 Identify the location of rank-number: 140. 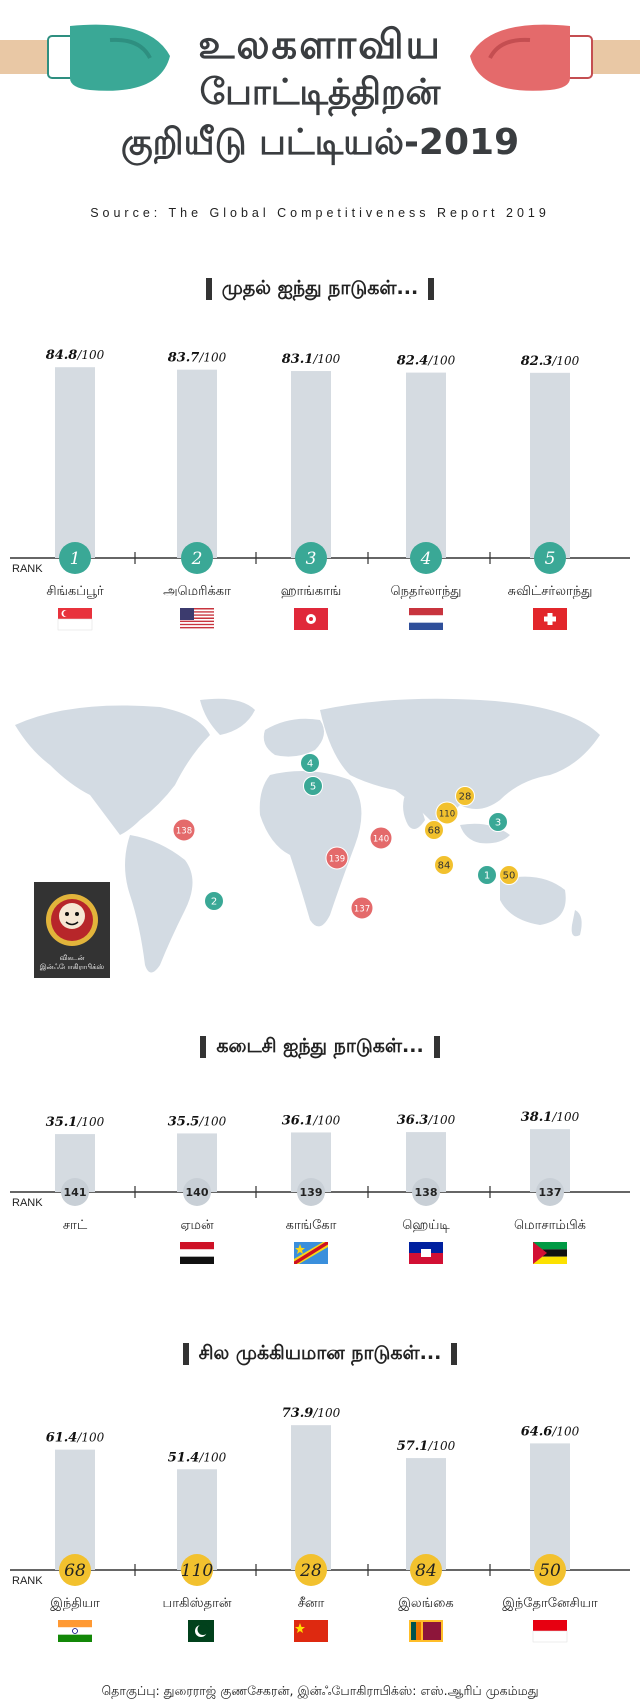
(197, 1192).